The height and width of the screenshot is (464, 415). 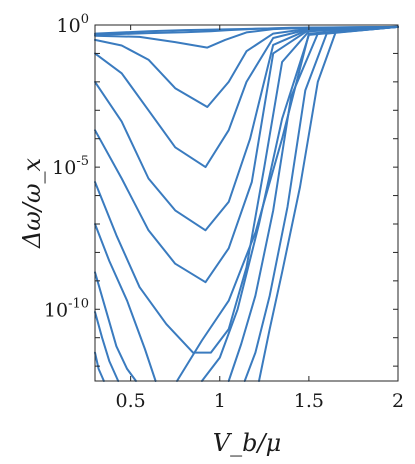 I want to click on y-tick-label: 10⁻¹⁰, so click(x=66, y=308).